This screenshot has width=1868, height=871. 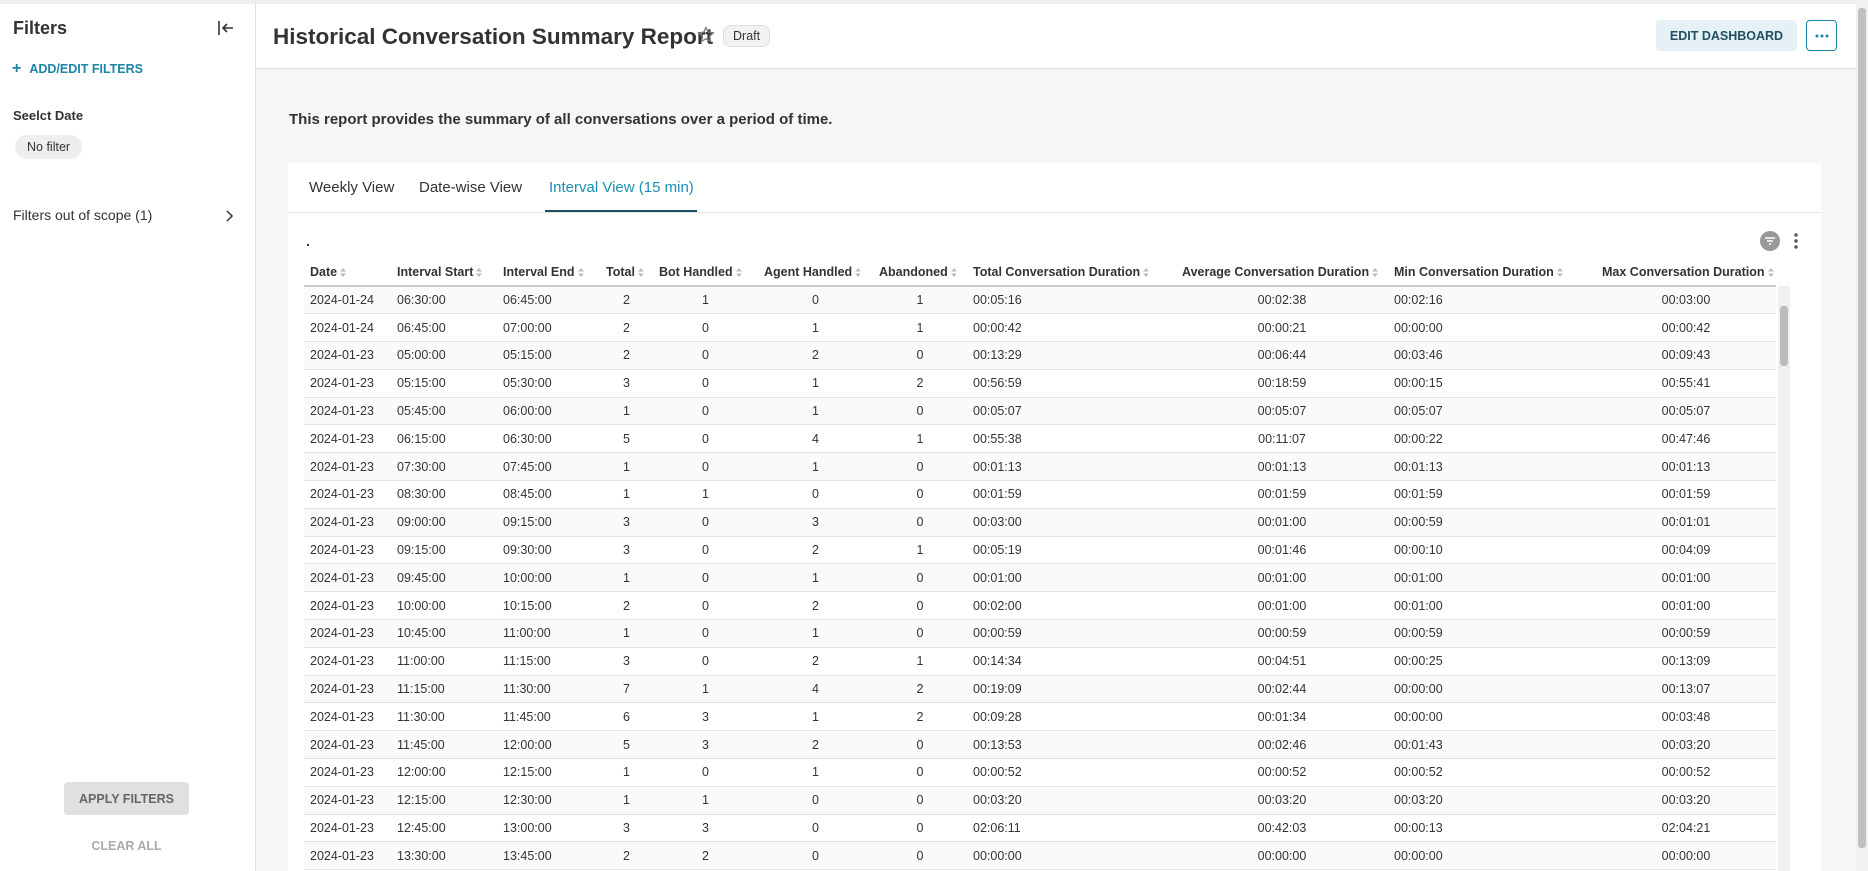 What do you see at coordinates (444, 272) in the screenshot?
I see `column-header: Interval Start` at bounding box center [444, 272].